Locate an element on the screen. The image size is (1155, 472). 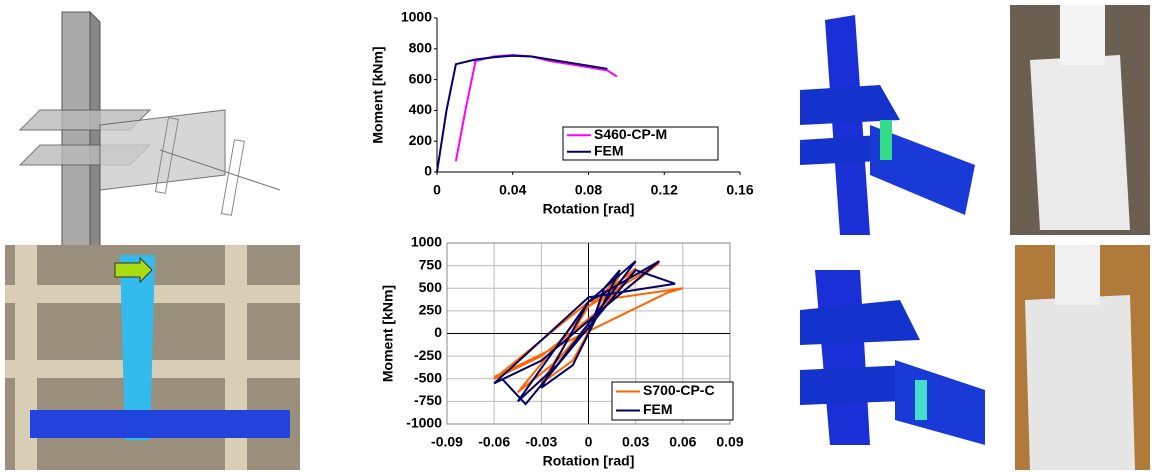
y-tick-label: 400 is located at coordinates (421, 109).